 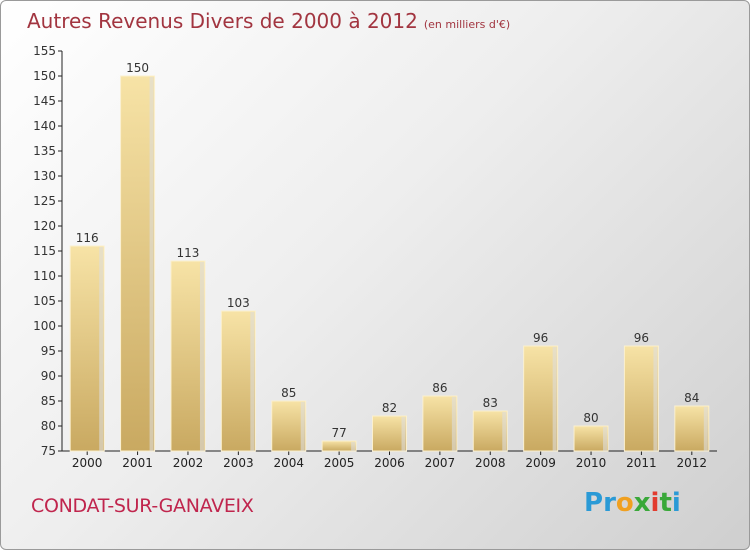 What do you see at coordinates (467, 24) in the screenshot?
I see `chart-unit: (en milliers d'€)` at bounding box center [467, 24].